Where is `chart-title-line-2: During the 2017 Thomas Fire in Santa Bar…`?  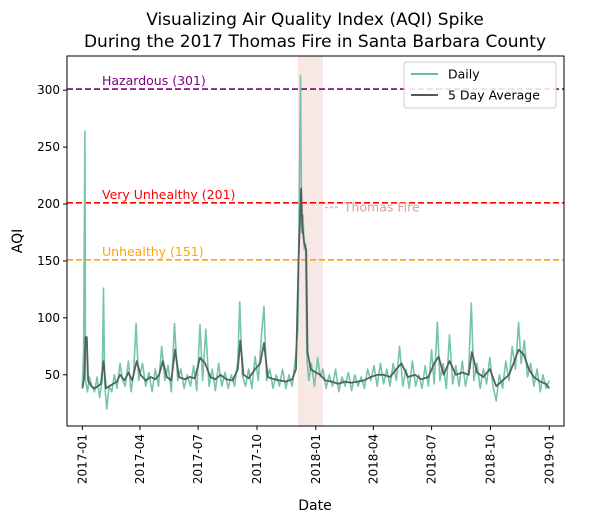 chart-title-line-2: During the 2017 Thomas Fire in Santa Bar… is located at coordinates (315, 42).